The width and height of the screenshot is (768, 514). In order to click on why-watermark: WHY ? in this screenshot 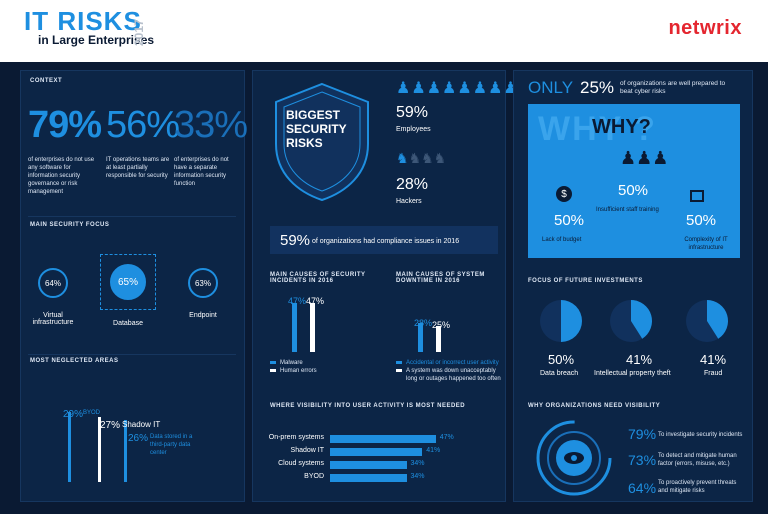, I will do `click(597, 129)`.